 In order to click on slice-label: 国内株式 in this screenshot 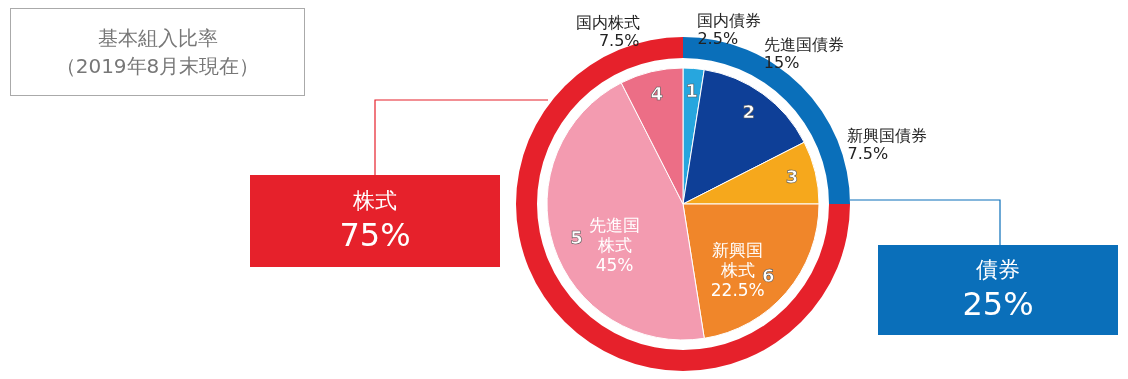, I will do `click(607, 23)`.